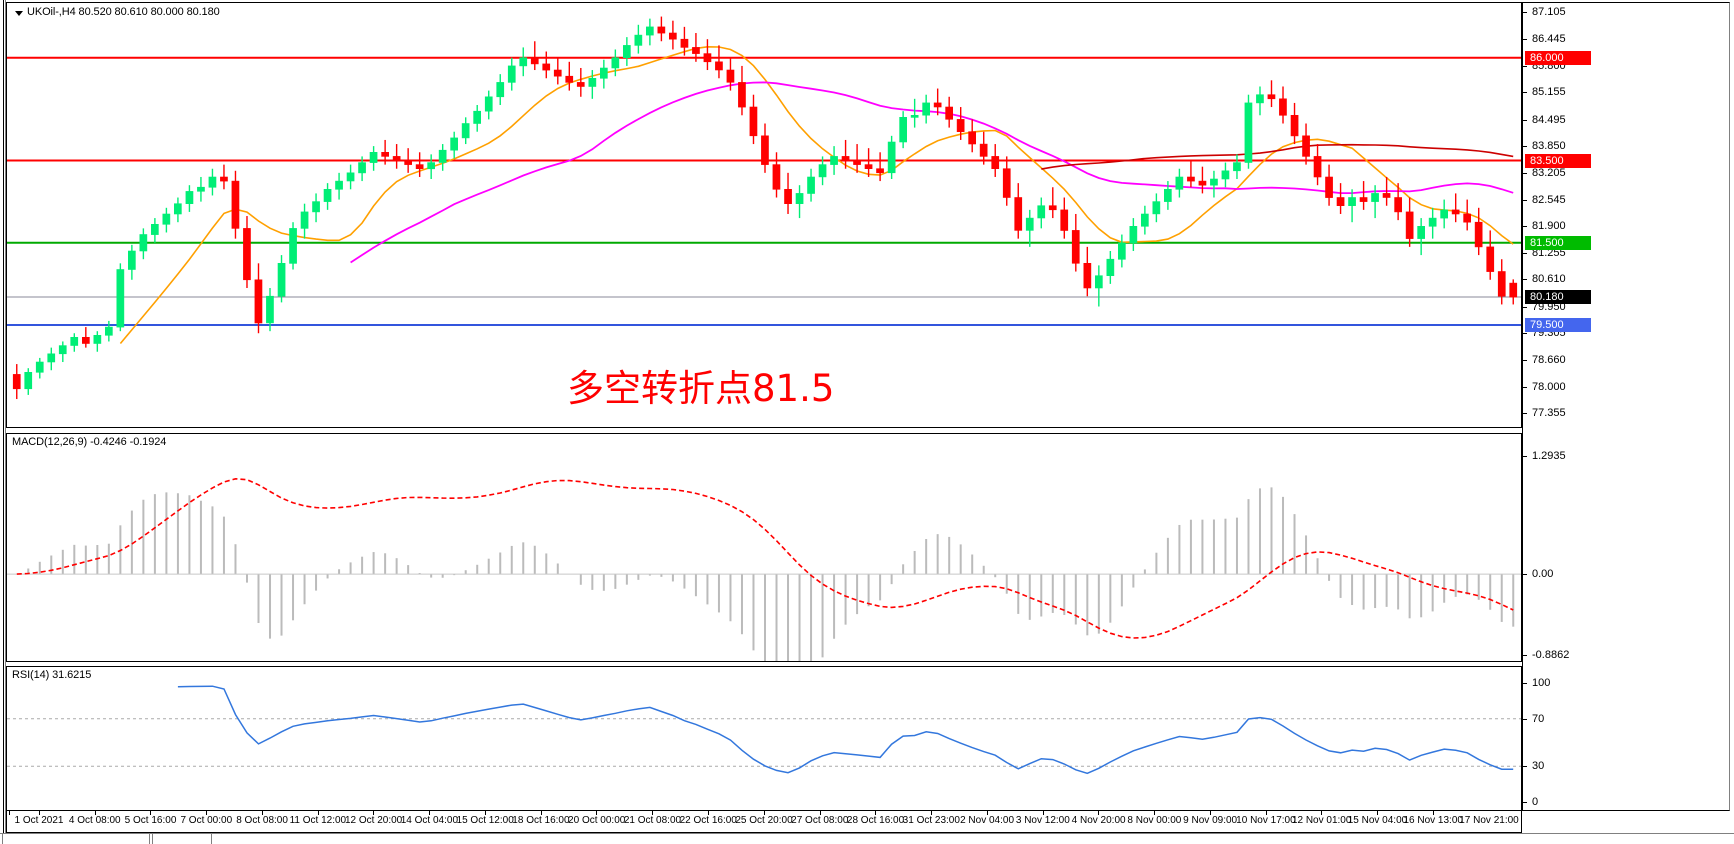 The width and height of the screenshot is (1734, 844). I want to click on price-tick-77-355: 77.355, so click(1544, 413).